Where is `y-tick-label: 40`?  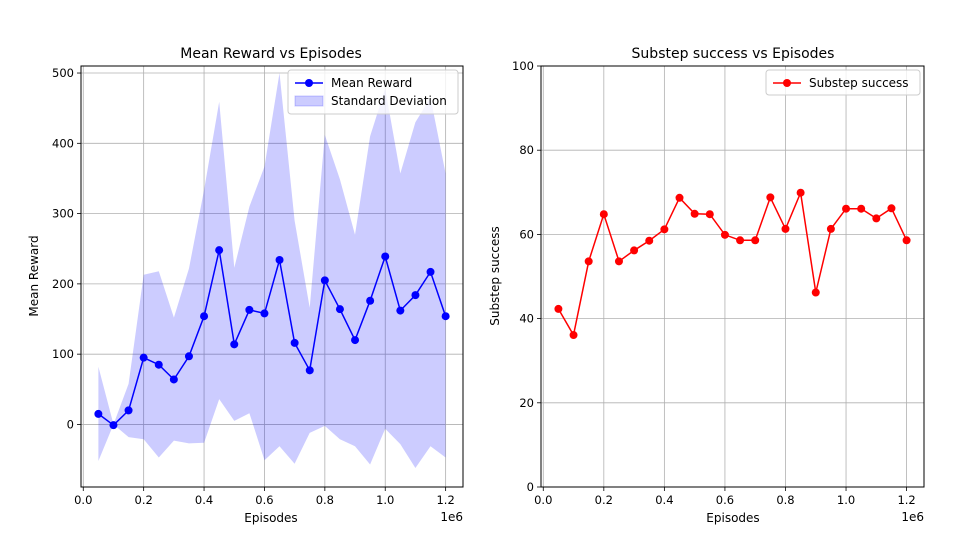
y-tick-label: 40 is located at coordinates (526, 319).